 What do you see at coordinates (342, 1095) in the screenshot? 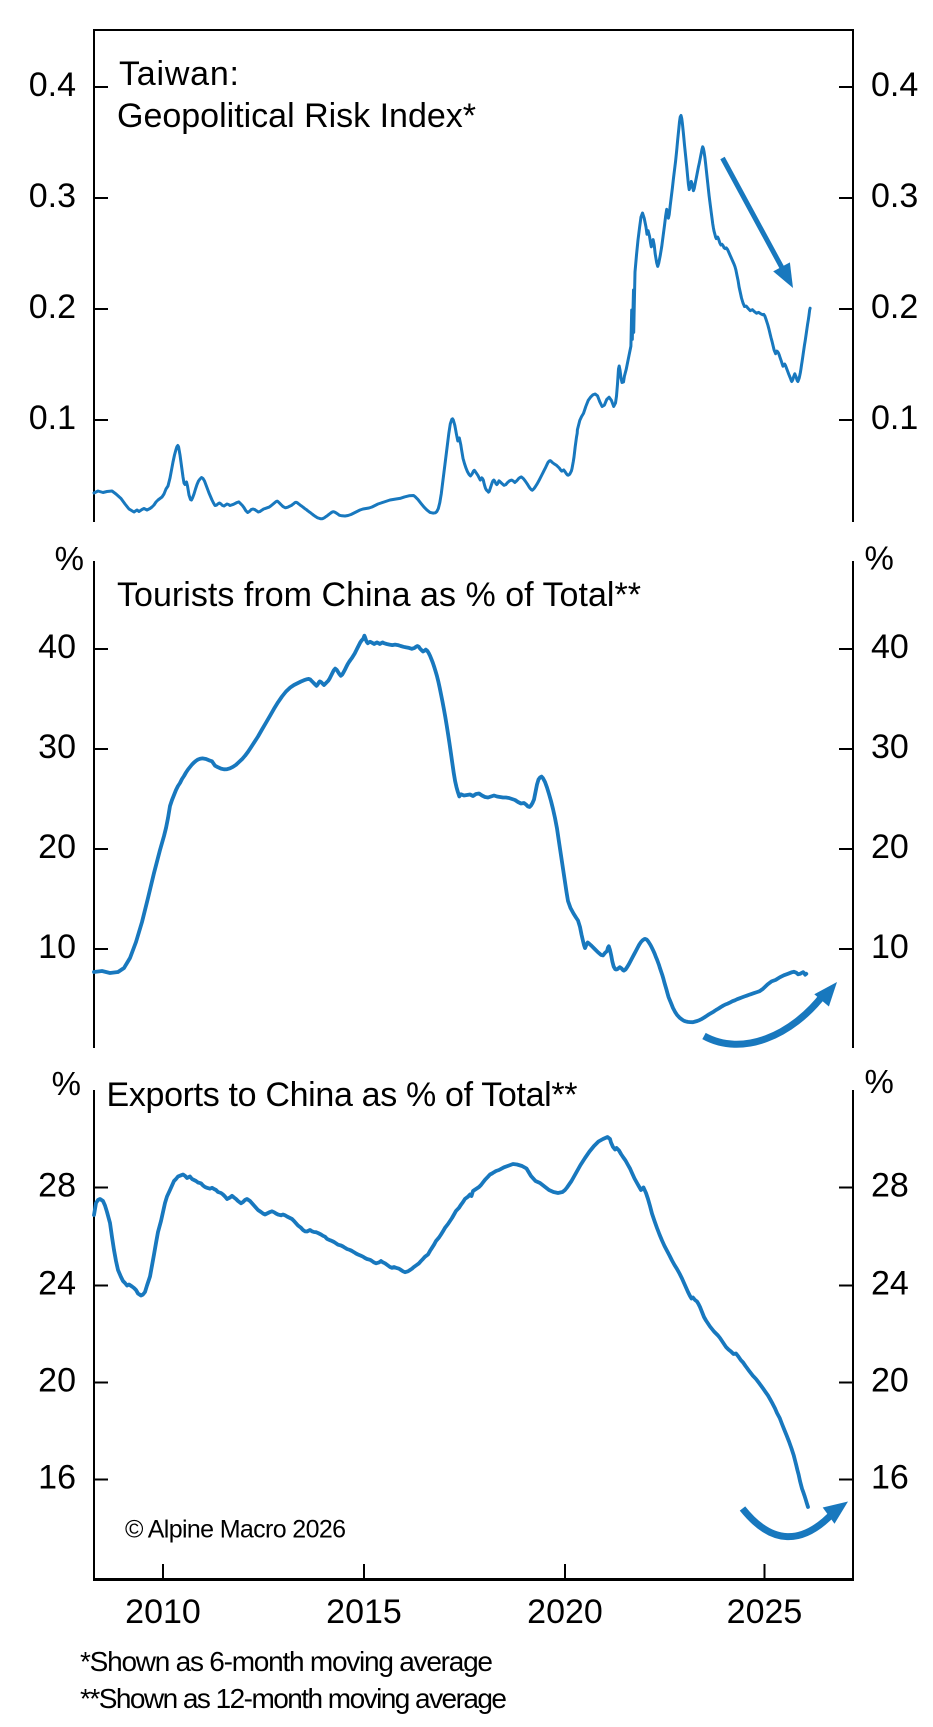
I see `svg-text:Exports to China as % of Total: Exports to China as % of Total**` at bounding box center [342, 1095].